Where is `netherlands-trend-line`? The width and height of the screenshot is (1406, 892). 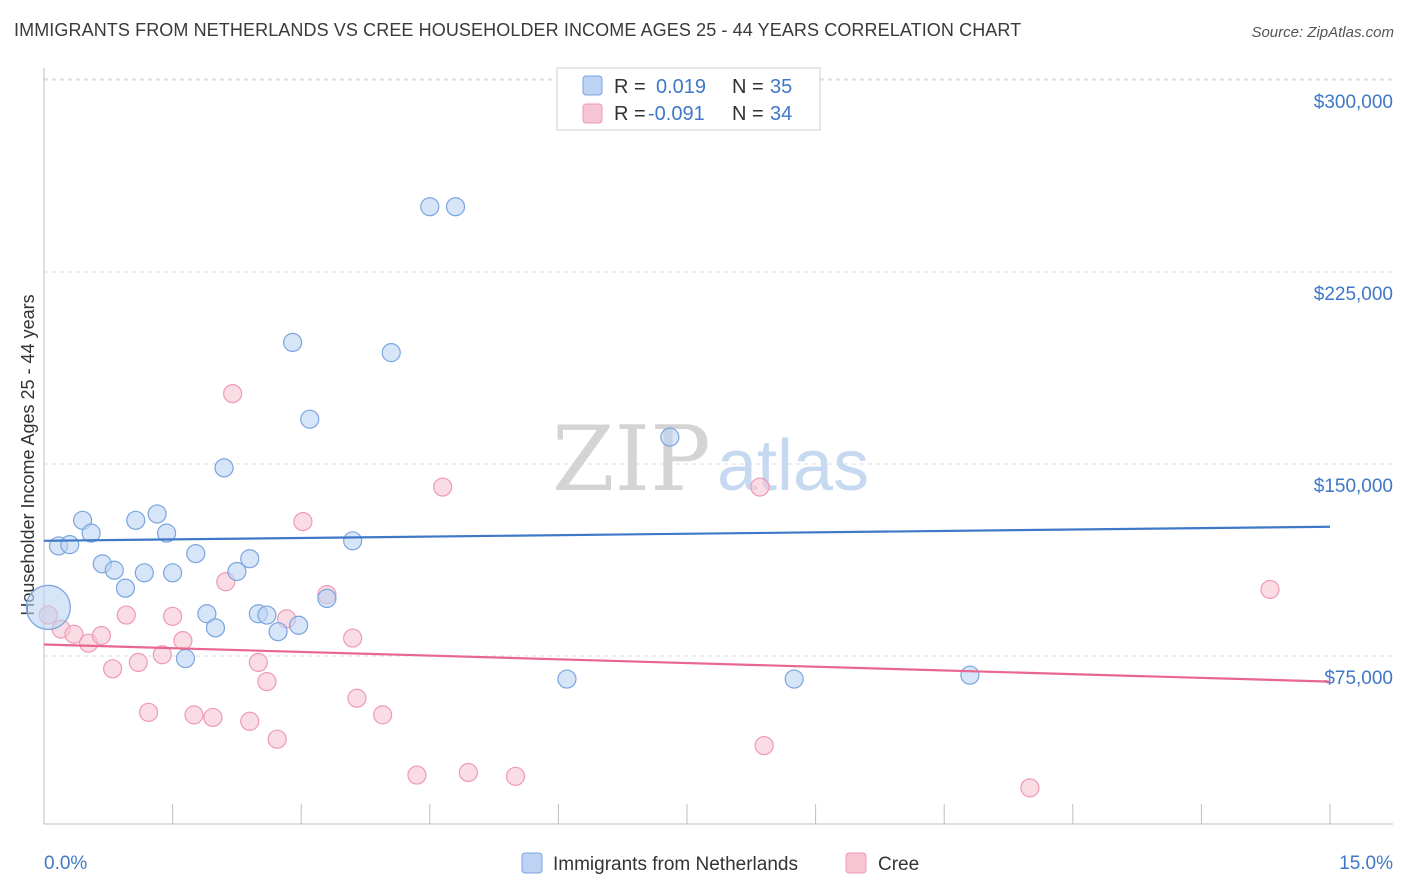 netherlands-trend-line is located at coordinates (687, 533).